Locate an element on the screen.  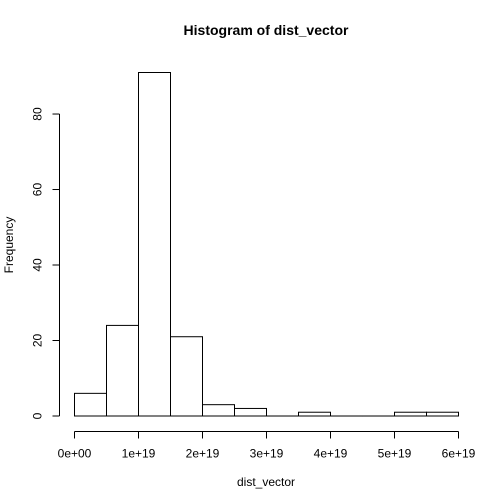
y-tick-label-5: 80 is located at coordinates (38, 114).